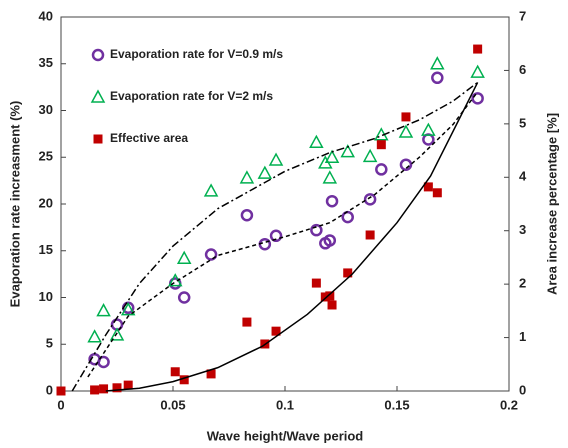 The image size is (568, 448). Describe the element at coordinates (46, 15) in the screenshot. I see `y-tick-label: 40` at that location.